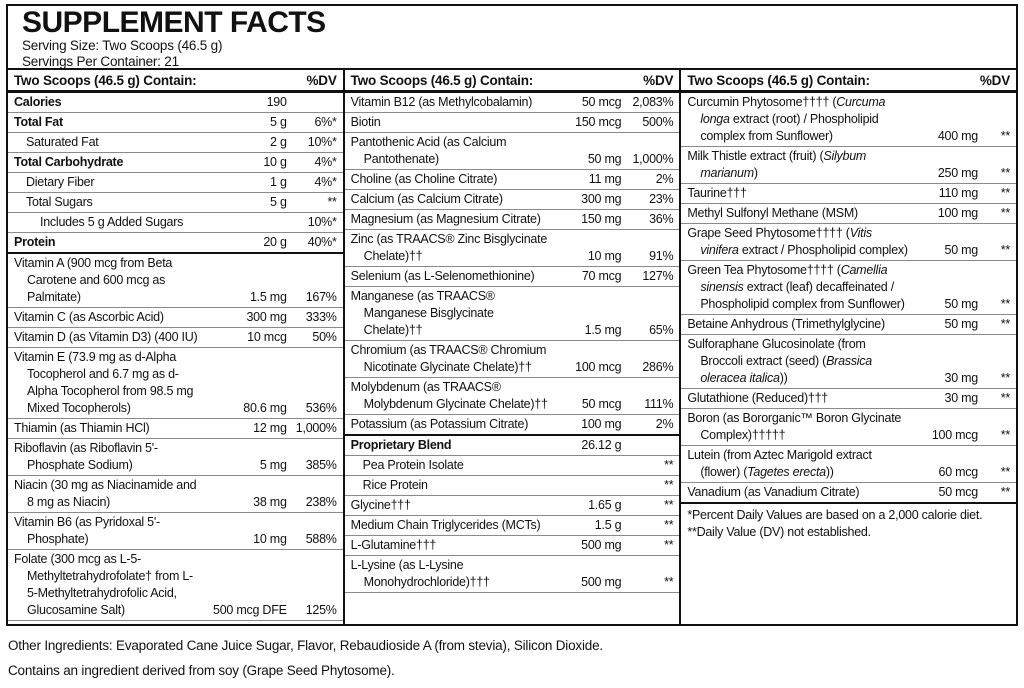  What do you see at coordinates (267, 337) in the screenshot?
I see `nutrient-amount: 10 mcg` at bounding box center [267, 337].